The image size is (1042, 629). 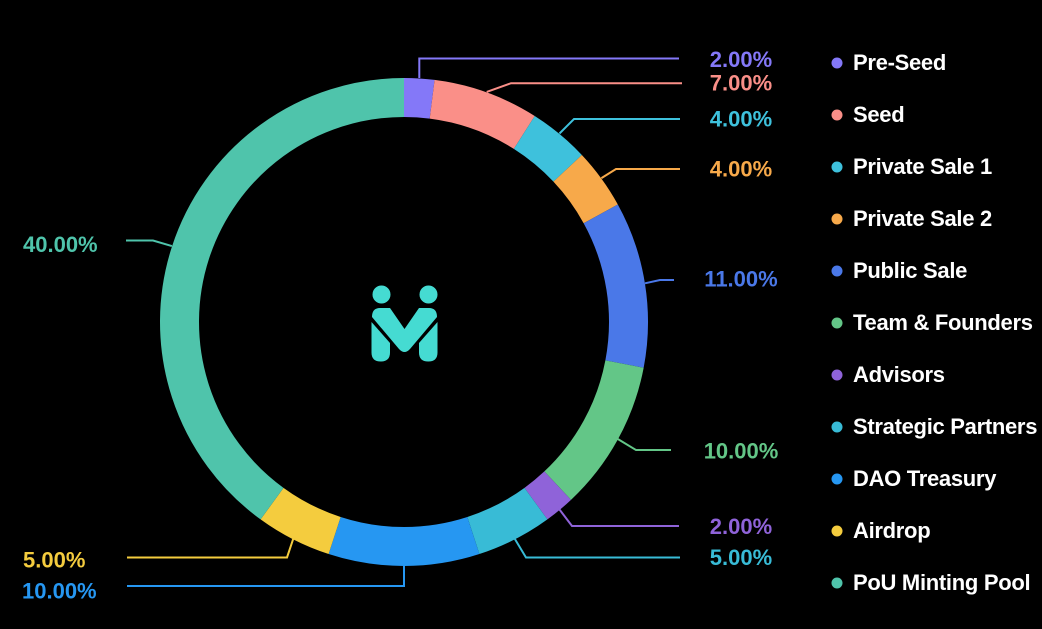 What do you see at coordinates (740, 279) in the screenshot?
I see `svg-text: 11.00%` at bounding box center [740, 279].